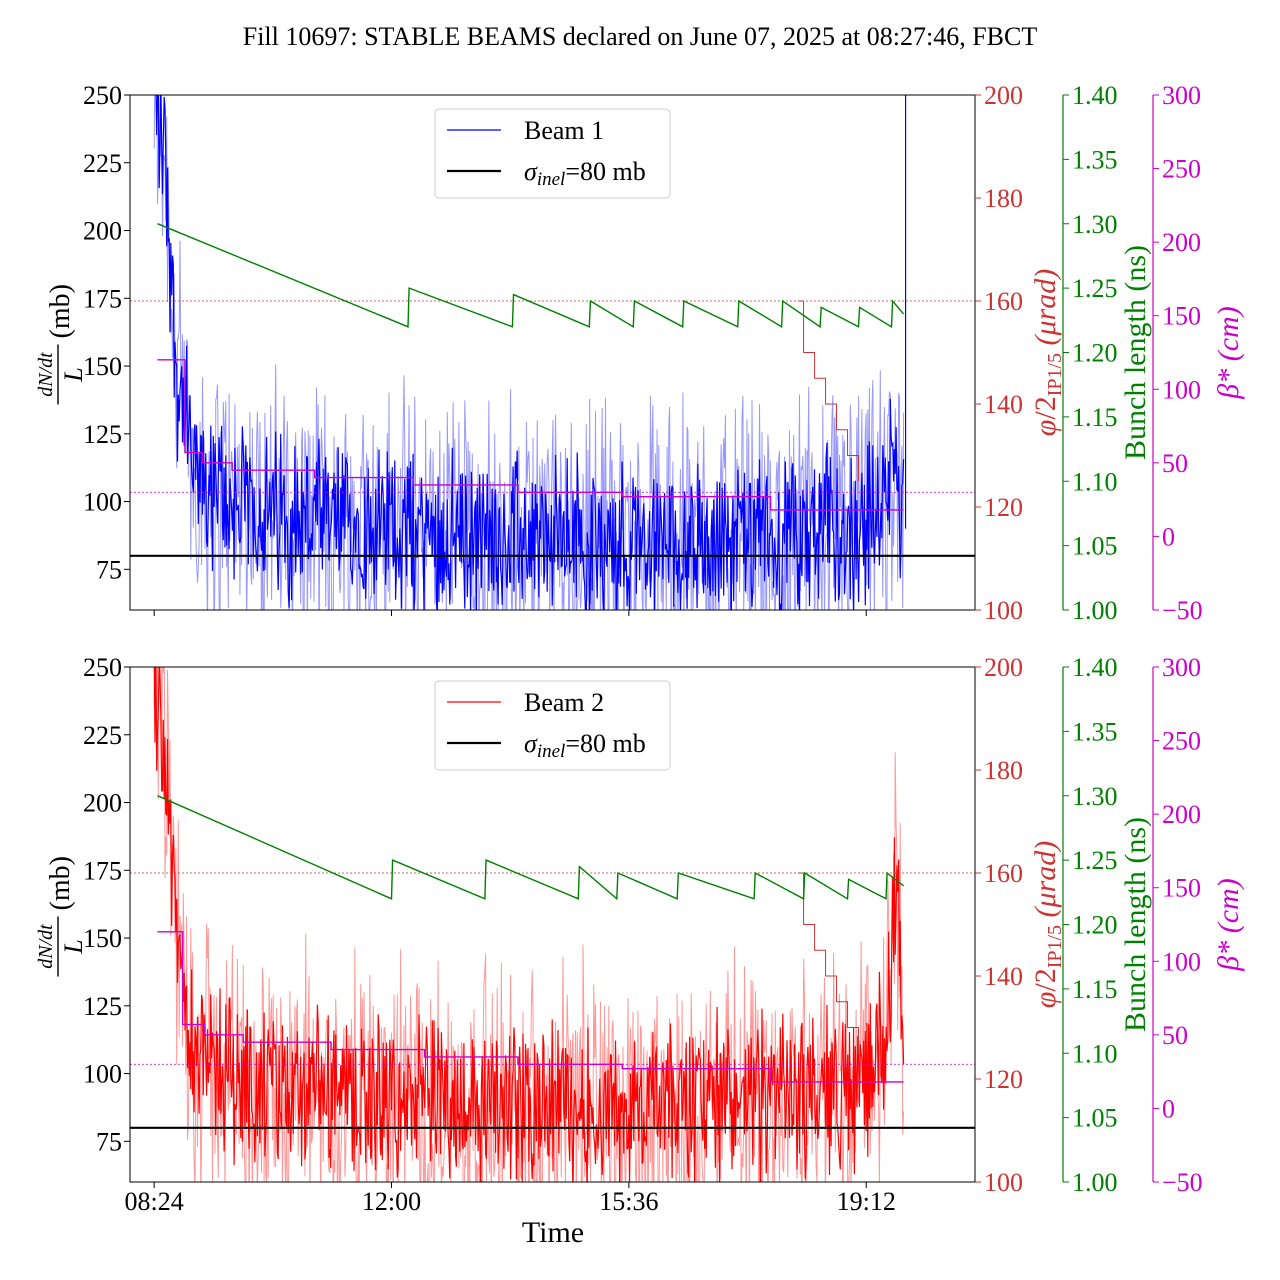  What do you see at coordinates (154, 1201) in the screenshot?
I see `x-tick-label: 08:24` at bounding box center [154, 1201].